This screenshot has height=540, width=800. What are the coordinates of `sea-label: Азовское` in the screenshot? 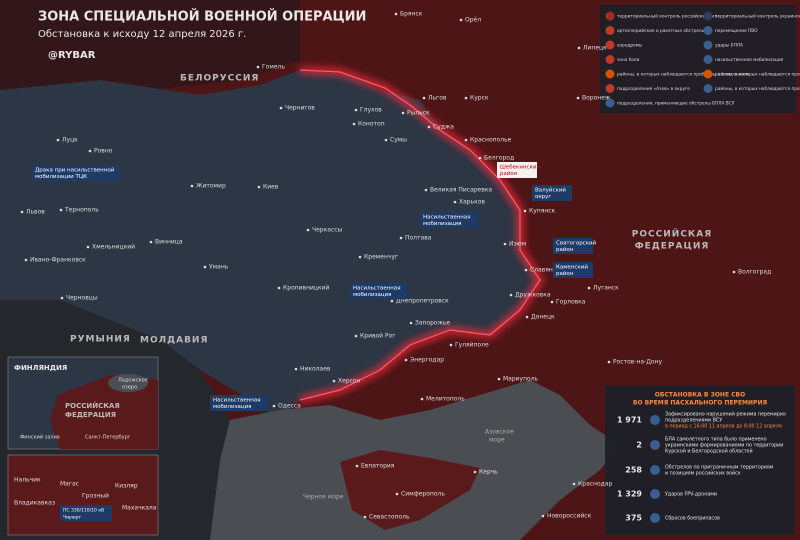 It's located at (499, 432).